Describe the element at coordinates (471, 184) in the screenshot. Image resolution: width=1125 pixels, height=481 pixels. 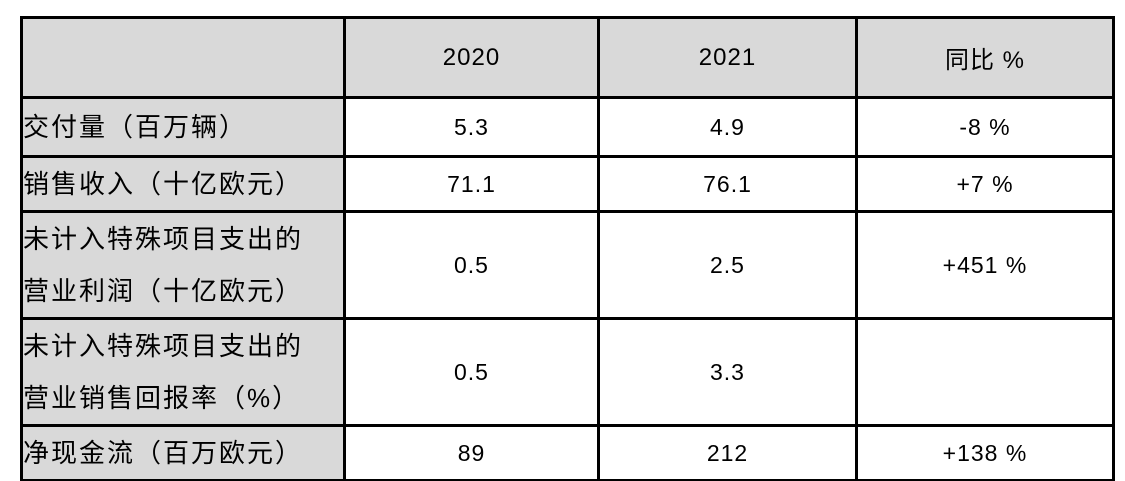
I see `sales-revenue-2020-value: 71.1` at that location.